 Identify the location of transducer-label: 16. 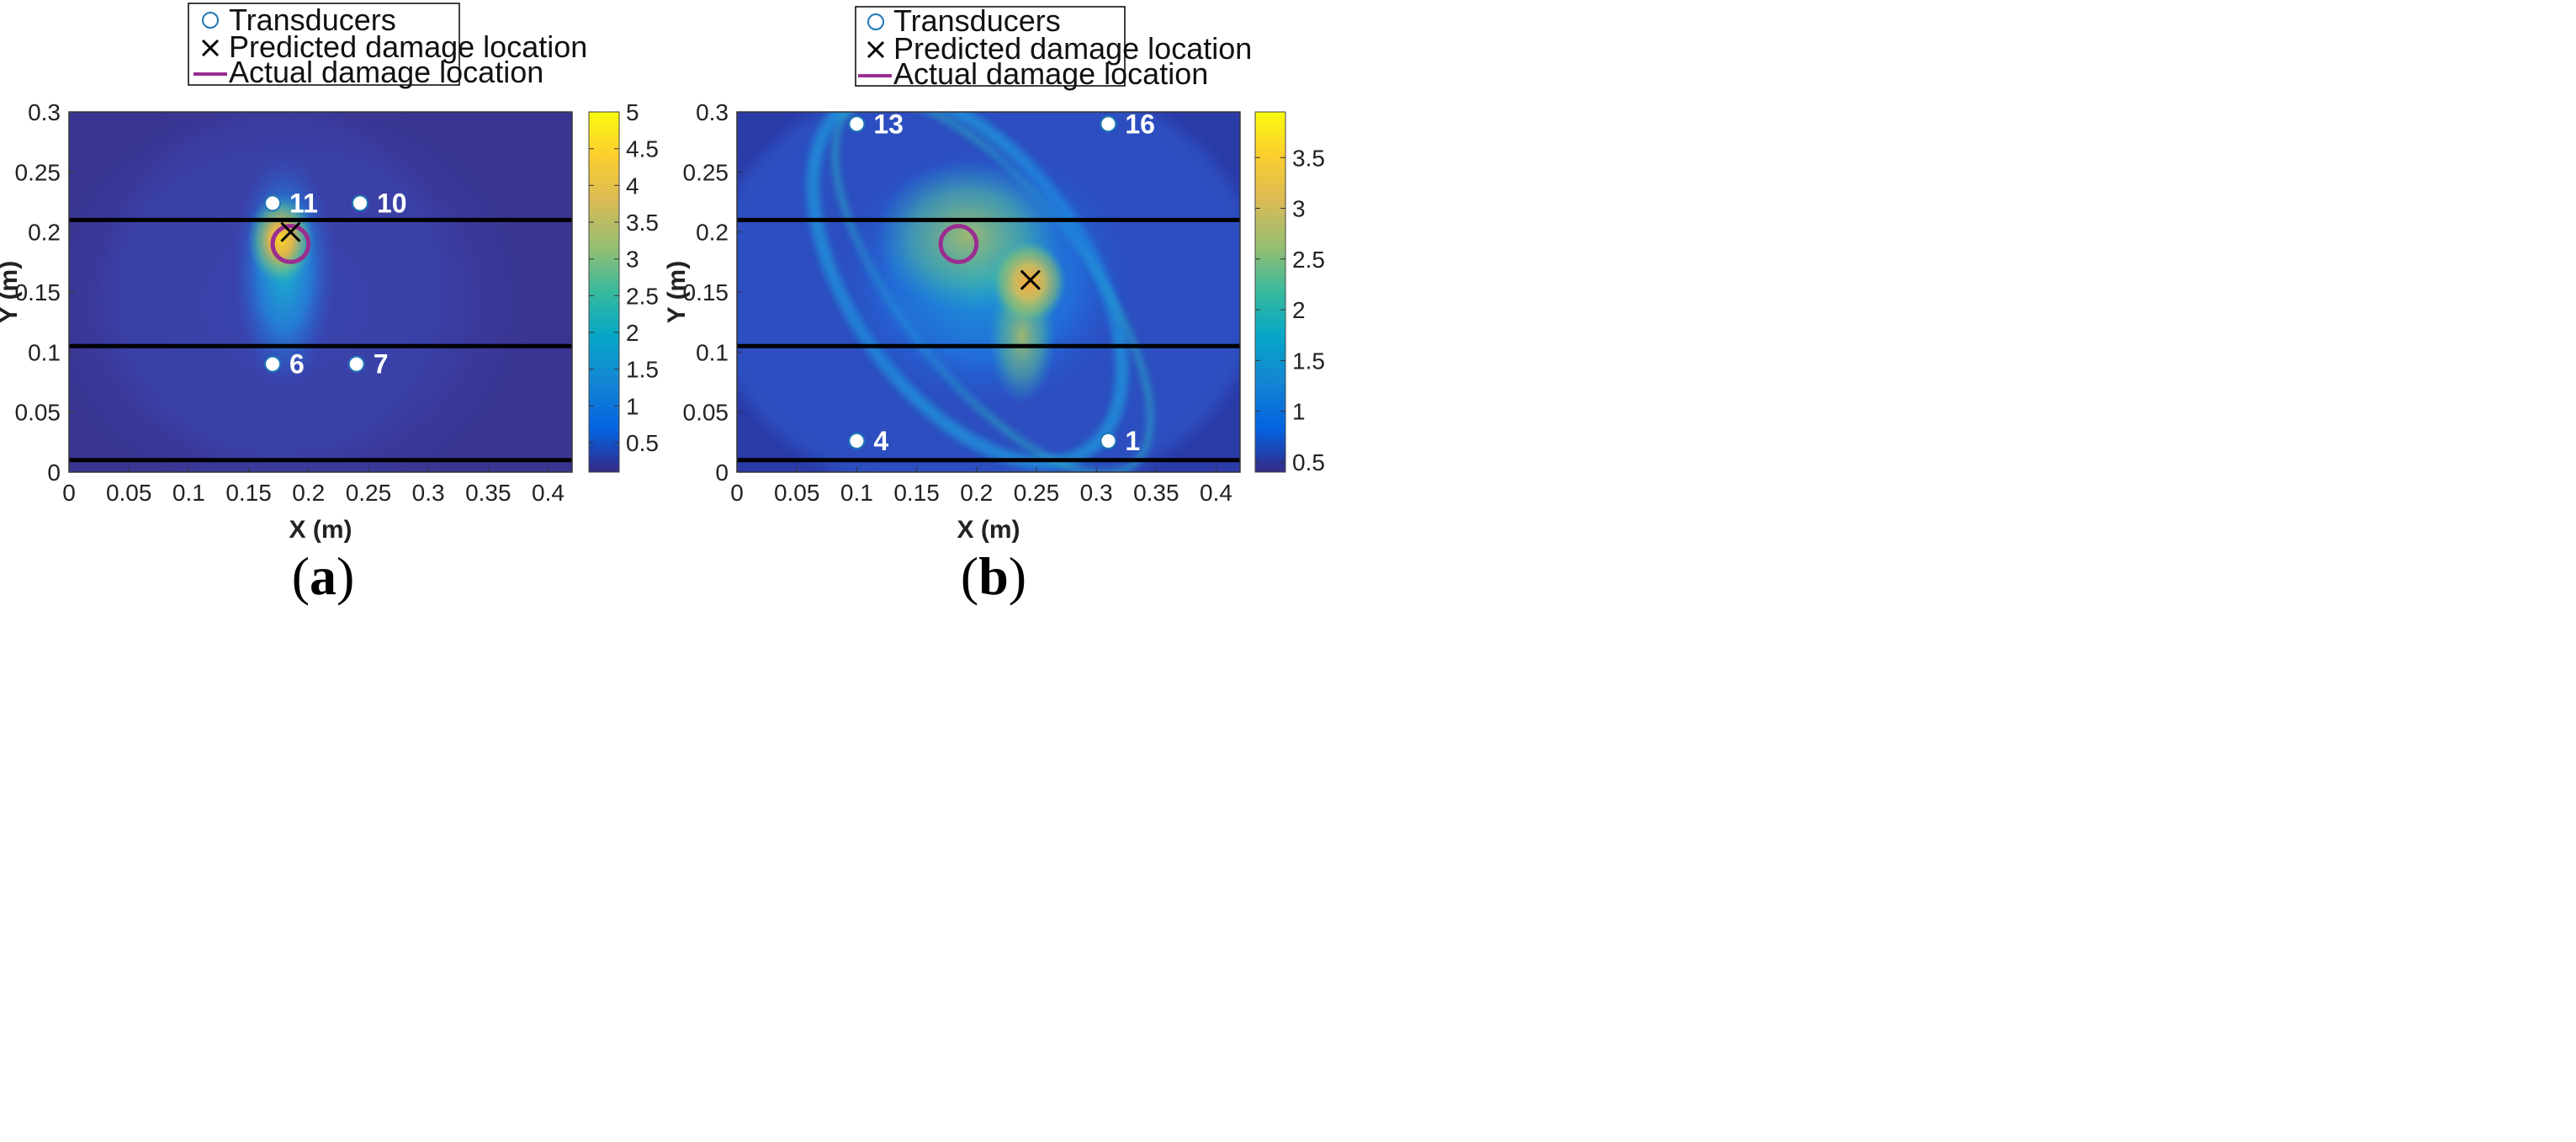
(1140, 124).